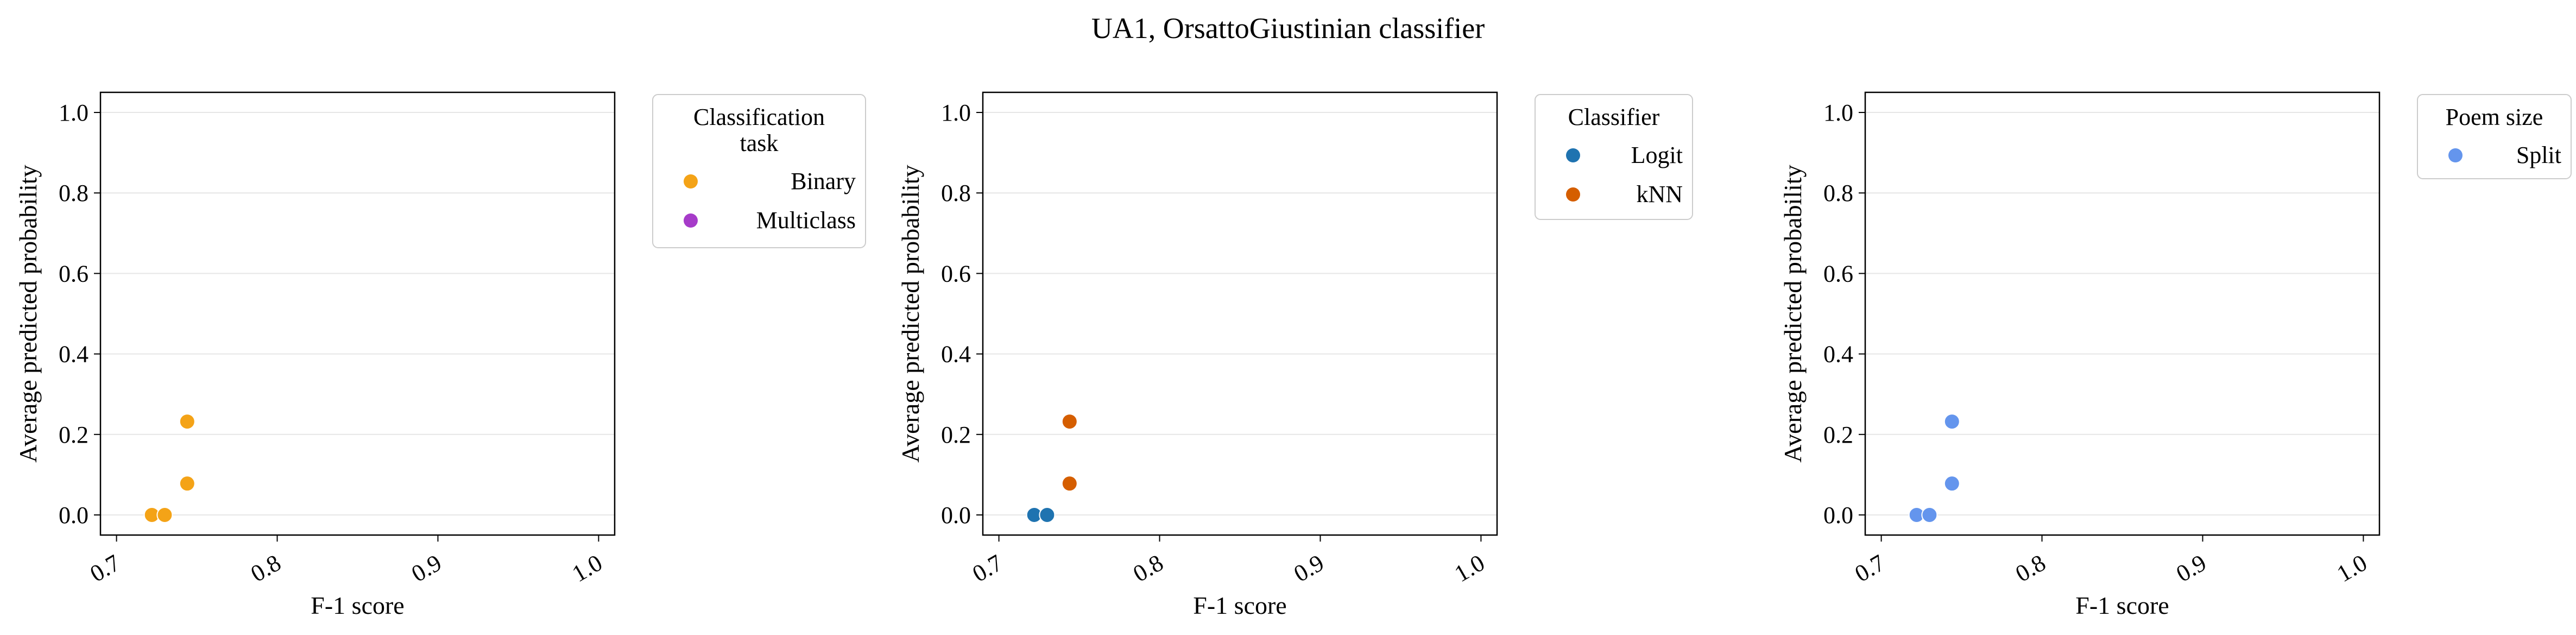 The width and height of the screenshot is (2576, 635). I want to click on data-point-logit, so click(1047, 514).